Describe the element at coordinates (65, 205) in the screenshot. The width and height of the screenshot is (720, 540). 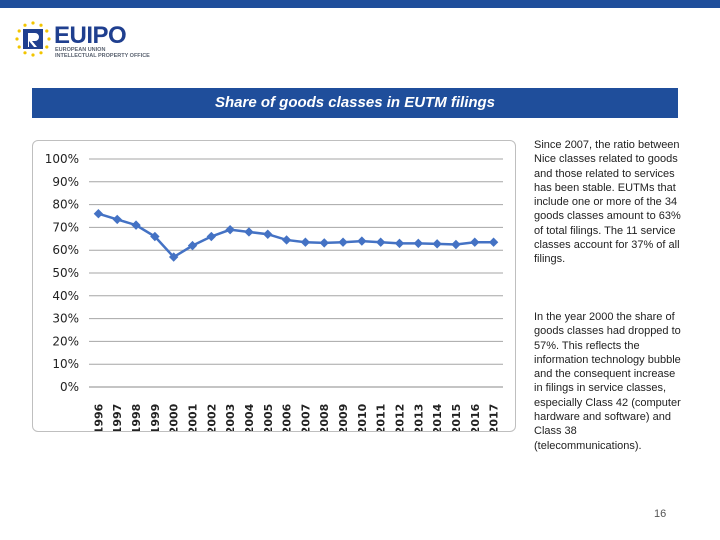
I see `y-tick-label: 80%` at that location.